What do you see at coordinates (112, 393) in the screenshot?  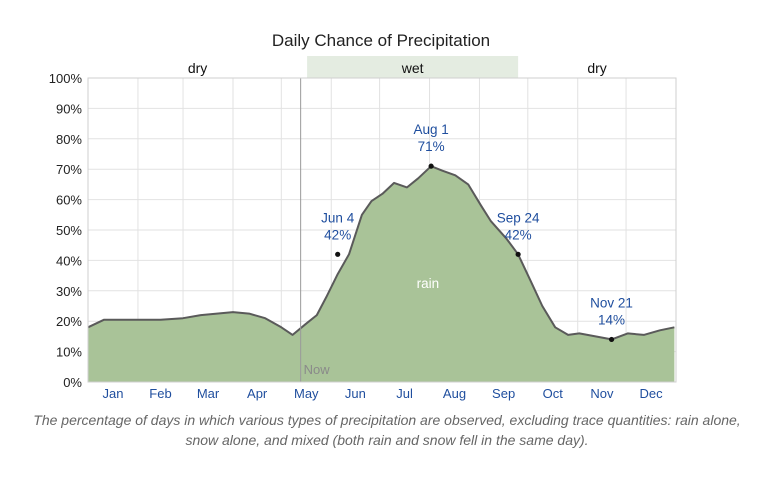 I see `month-label-jan: Jan` at bounding box center [112, 393].